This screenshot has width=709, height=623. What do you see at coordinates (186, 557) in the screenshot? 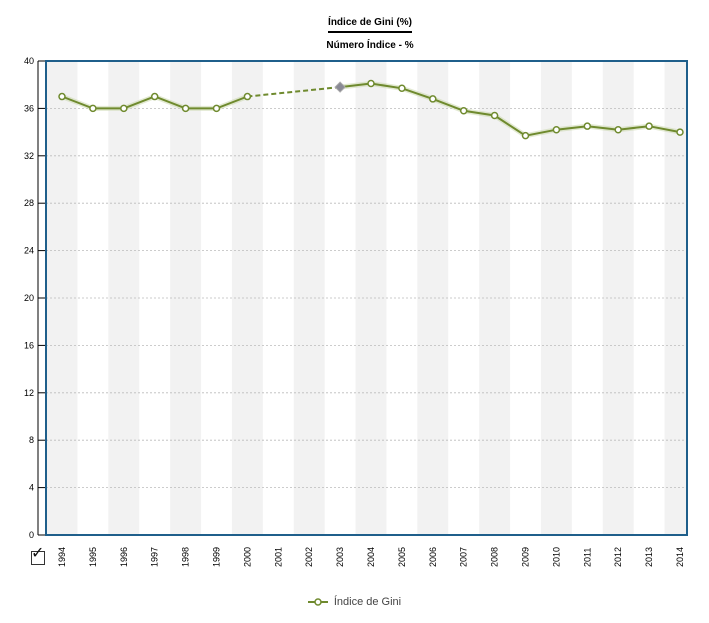
I see `x-tick-label: 1998` at bounding box center [186, 557].